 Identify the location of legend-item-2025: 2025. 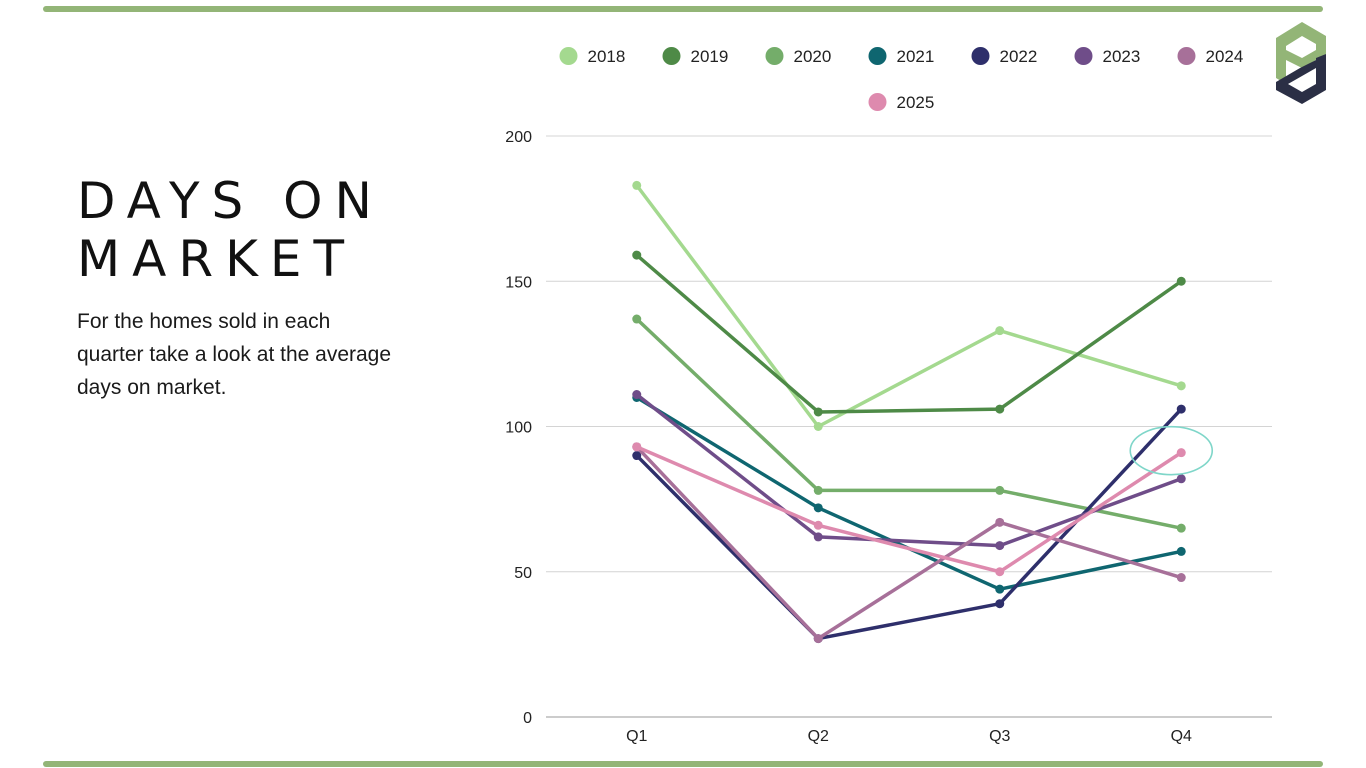
(901, 102).